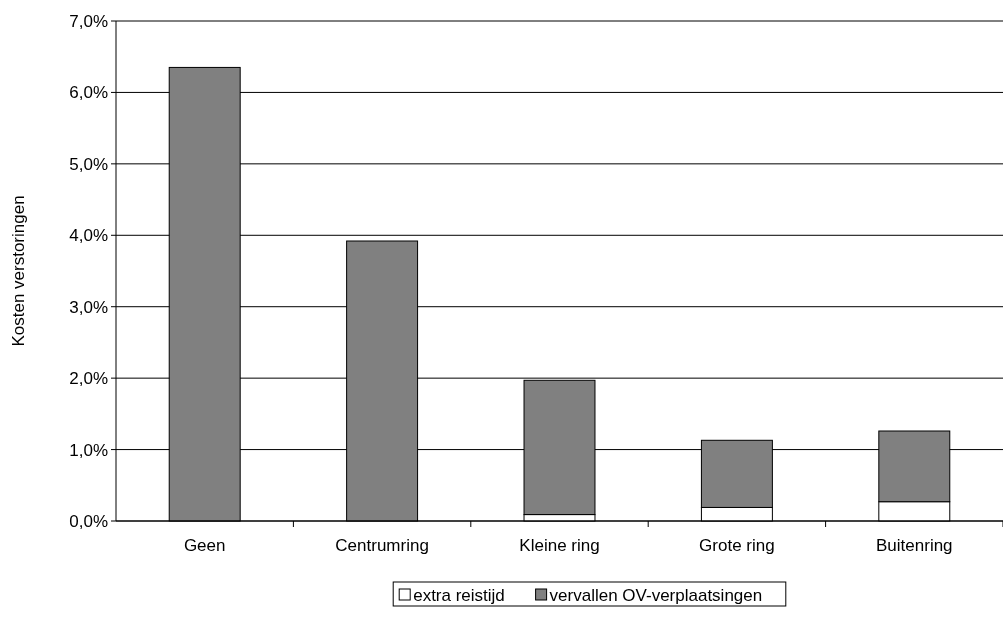  Describe the element at coordinates (559, 545) in the screenshot. I see `x-tick-label: Kleine ring` at that location.